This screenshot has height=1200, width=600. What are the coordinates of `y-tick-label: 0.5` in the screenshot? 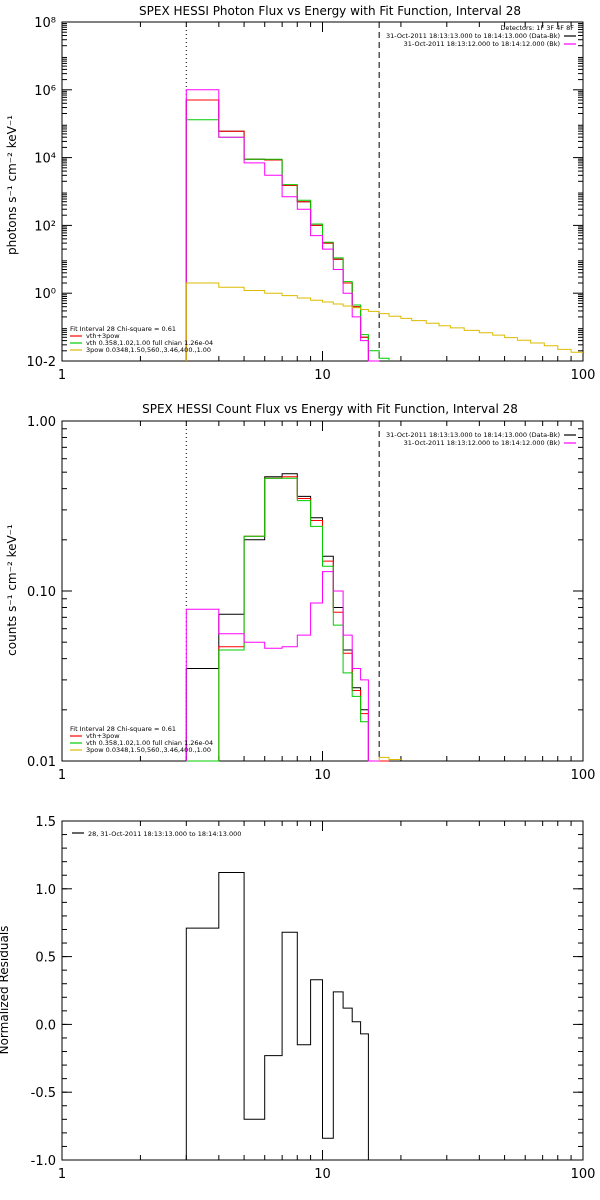 It's located at (45, 958).